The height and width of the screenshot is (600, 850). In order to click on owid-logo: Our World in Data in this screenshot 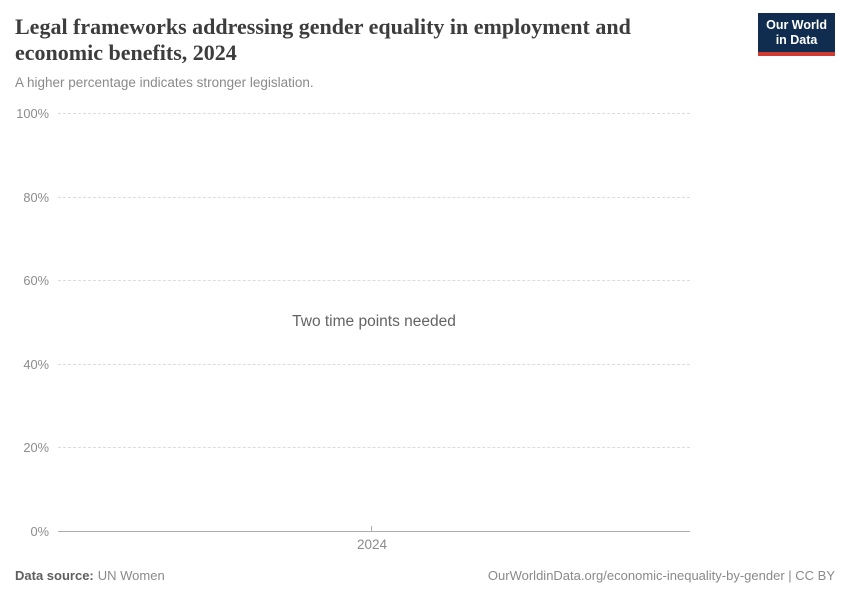, I will do `click(796, 34)`.